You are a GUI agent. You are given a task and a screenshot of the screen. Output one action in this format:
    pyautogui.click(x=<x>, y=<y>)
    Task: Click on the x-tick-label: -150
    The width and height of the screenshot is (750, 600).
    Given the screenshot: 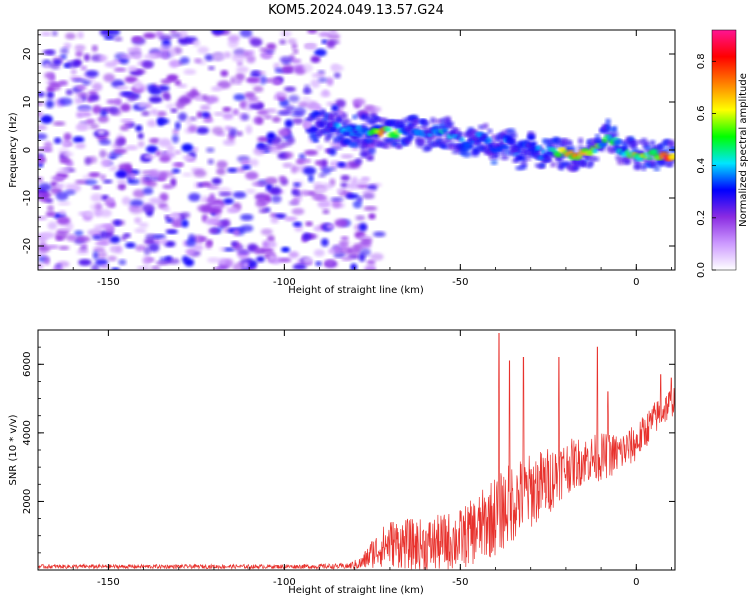 What is the action you would take?
    pyautogui.click(x=108, y=282)
    